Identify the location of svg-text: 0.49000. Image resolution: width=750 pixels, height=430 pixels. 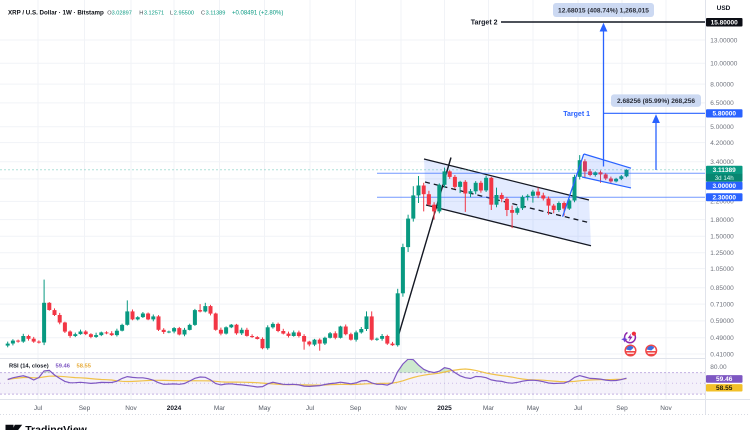
(722, 338).